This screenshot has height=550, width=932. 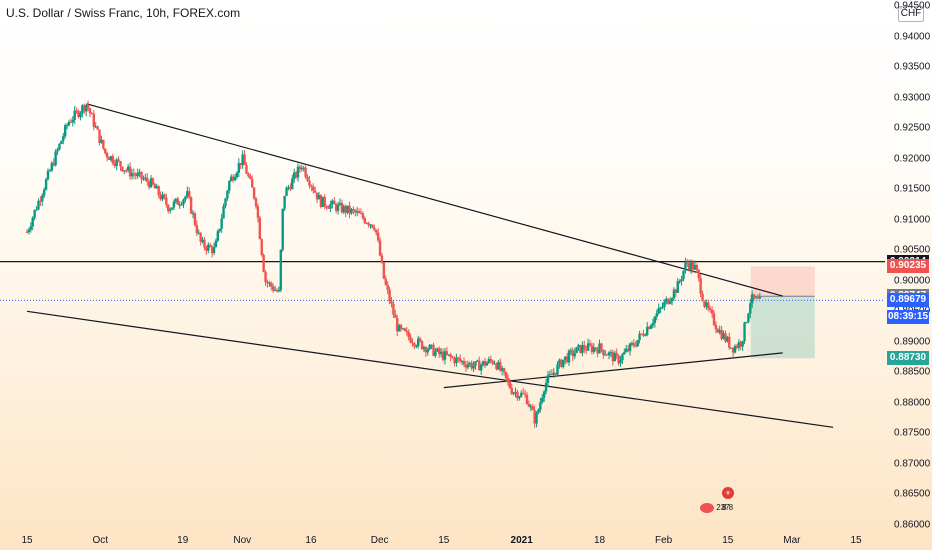 I want to click on price-tick-label: 0.90000, so click(x=912, y=281).